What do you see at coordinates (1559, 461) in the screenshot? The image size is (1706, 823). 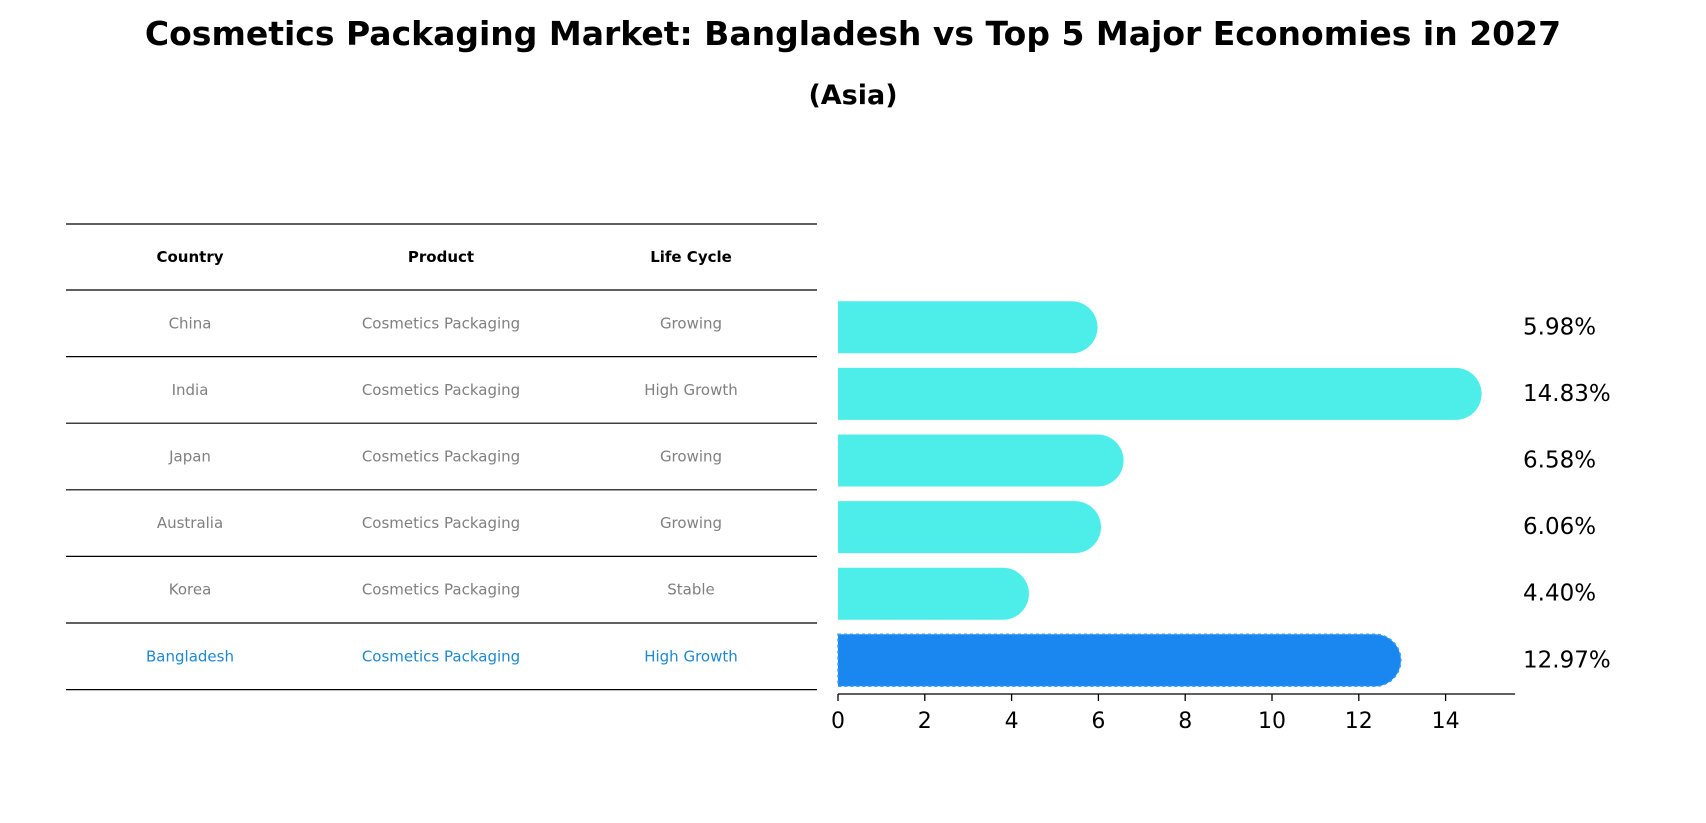 I see `bar-value-label-japan: 6.58%` at bounding box center [1559, 461].